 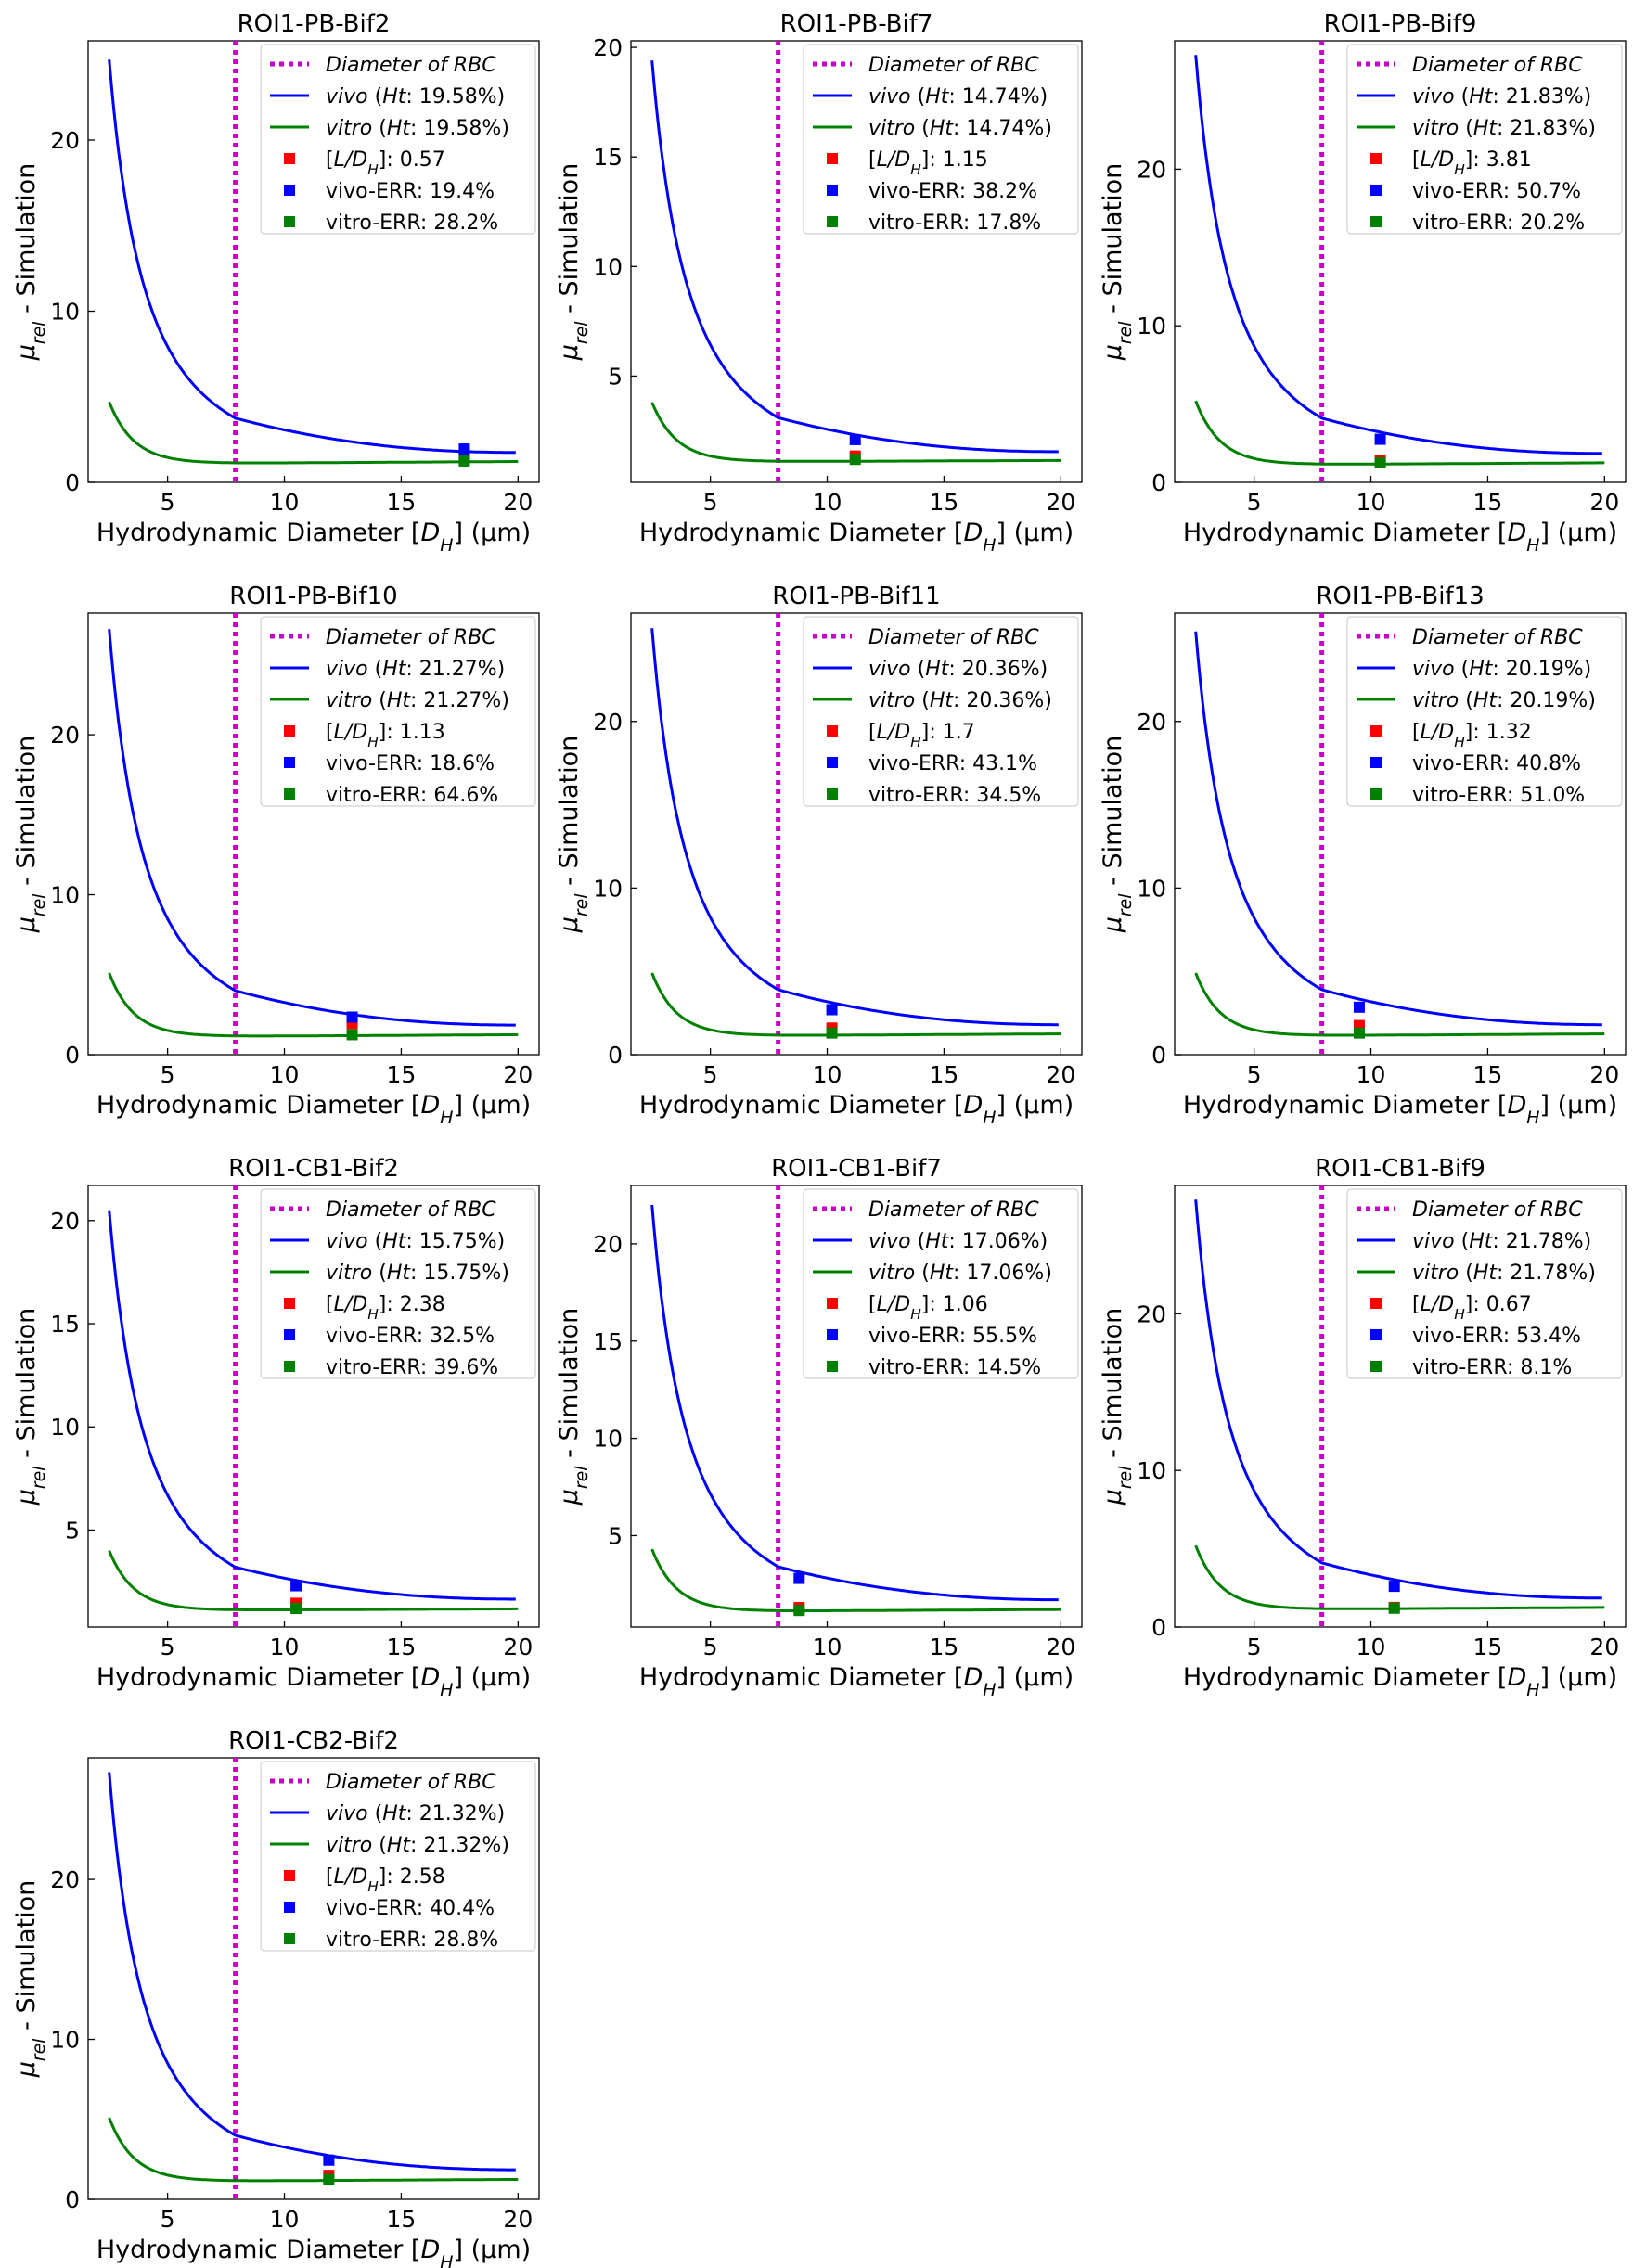 What do you see at coordinates (1472, 736) in the screenshot?
I see `legend-label: [L/DH]: 1.32` at bounding box center [1472, 736].